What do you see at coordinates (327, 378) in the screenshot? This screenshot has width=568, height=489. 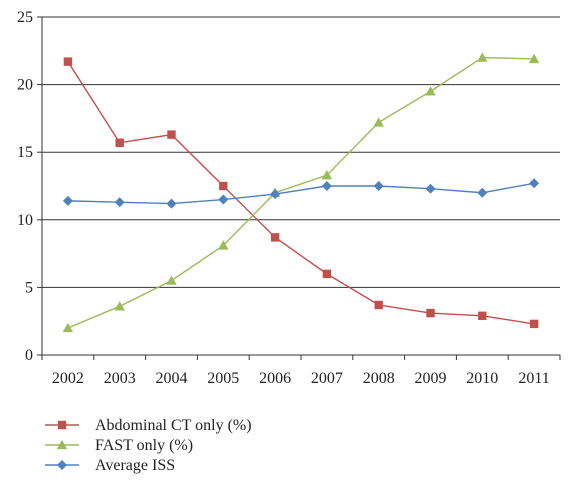 I see `x-tick-label: 2007` at bounding box center [327, 378].